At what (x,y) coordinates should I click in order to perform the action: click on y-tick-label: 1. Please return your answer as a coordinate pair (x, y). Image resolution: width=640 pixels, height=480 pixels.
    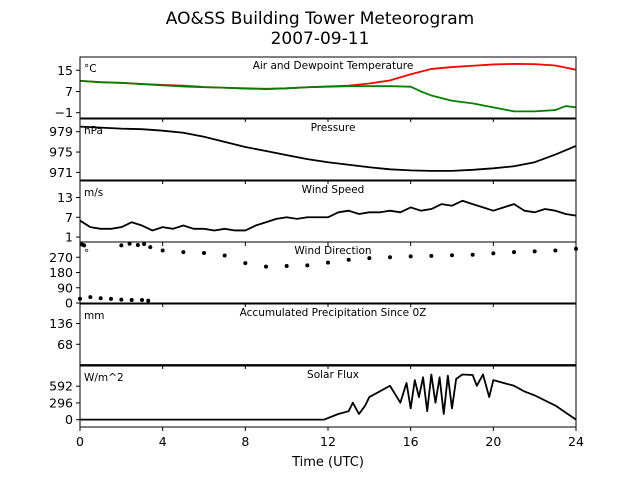
    Looking at the image, I should click on (69, 237).